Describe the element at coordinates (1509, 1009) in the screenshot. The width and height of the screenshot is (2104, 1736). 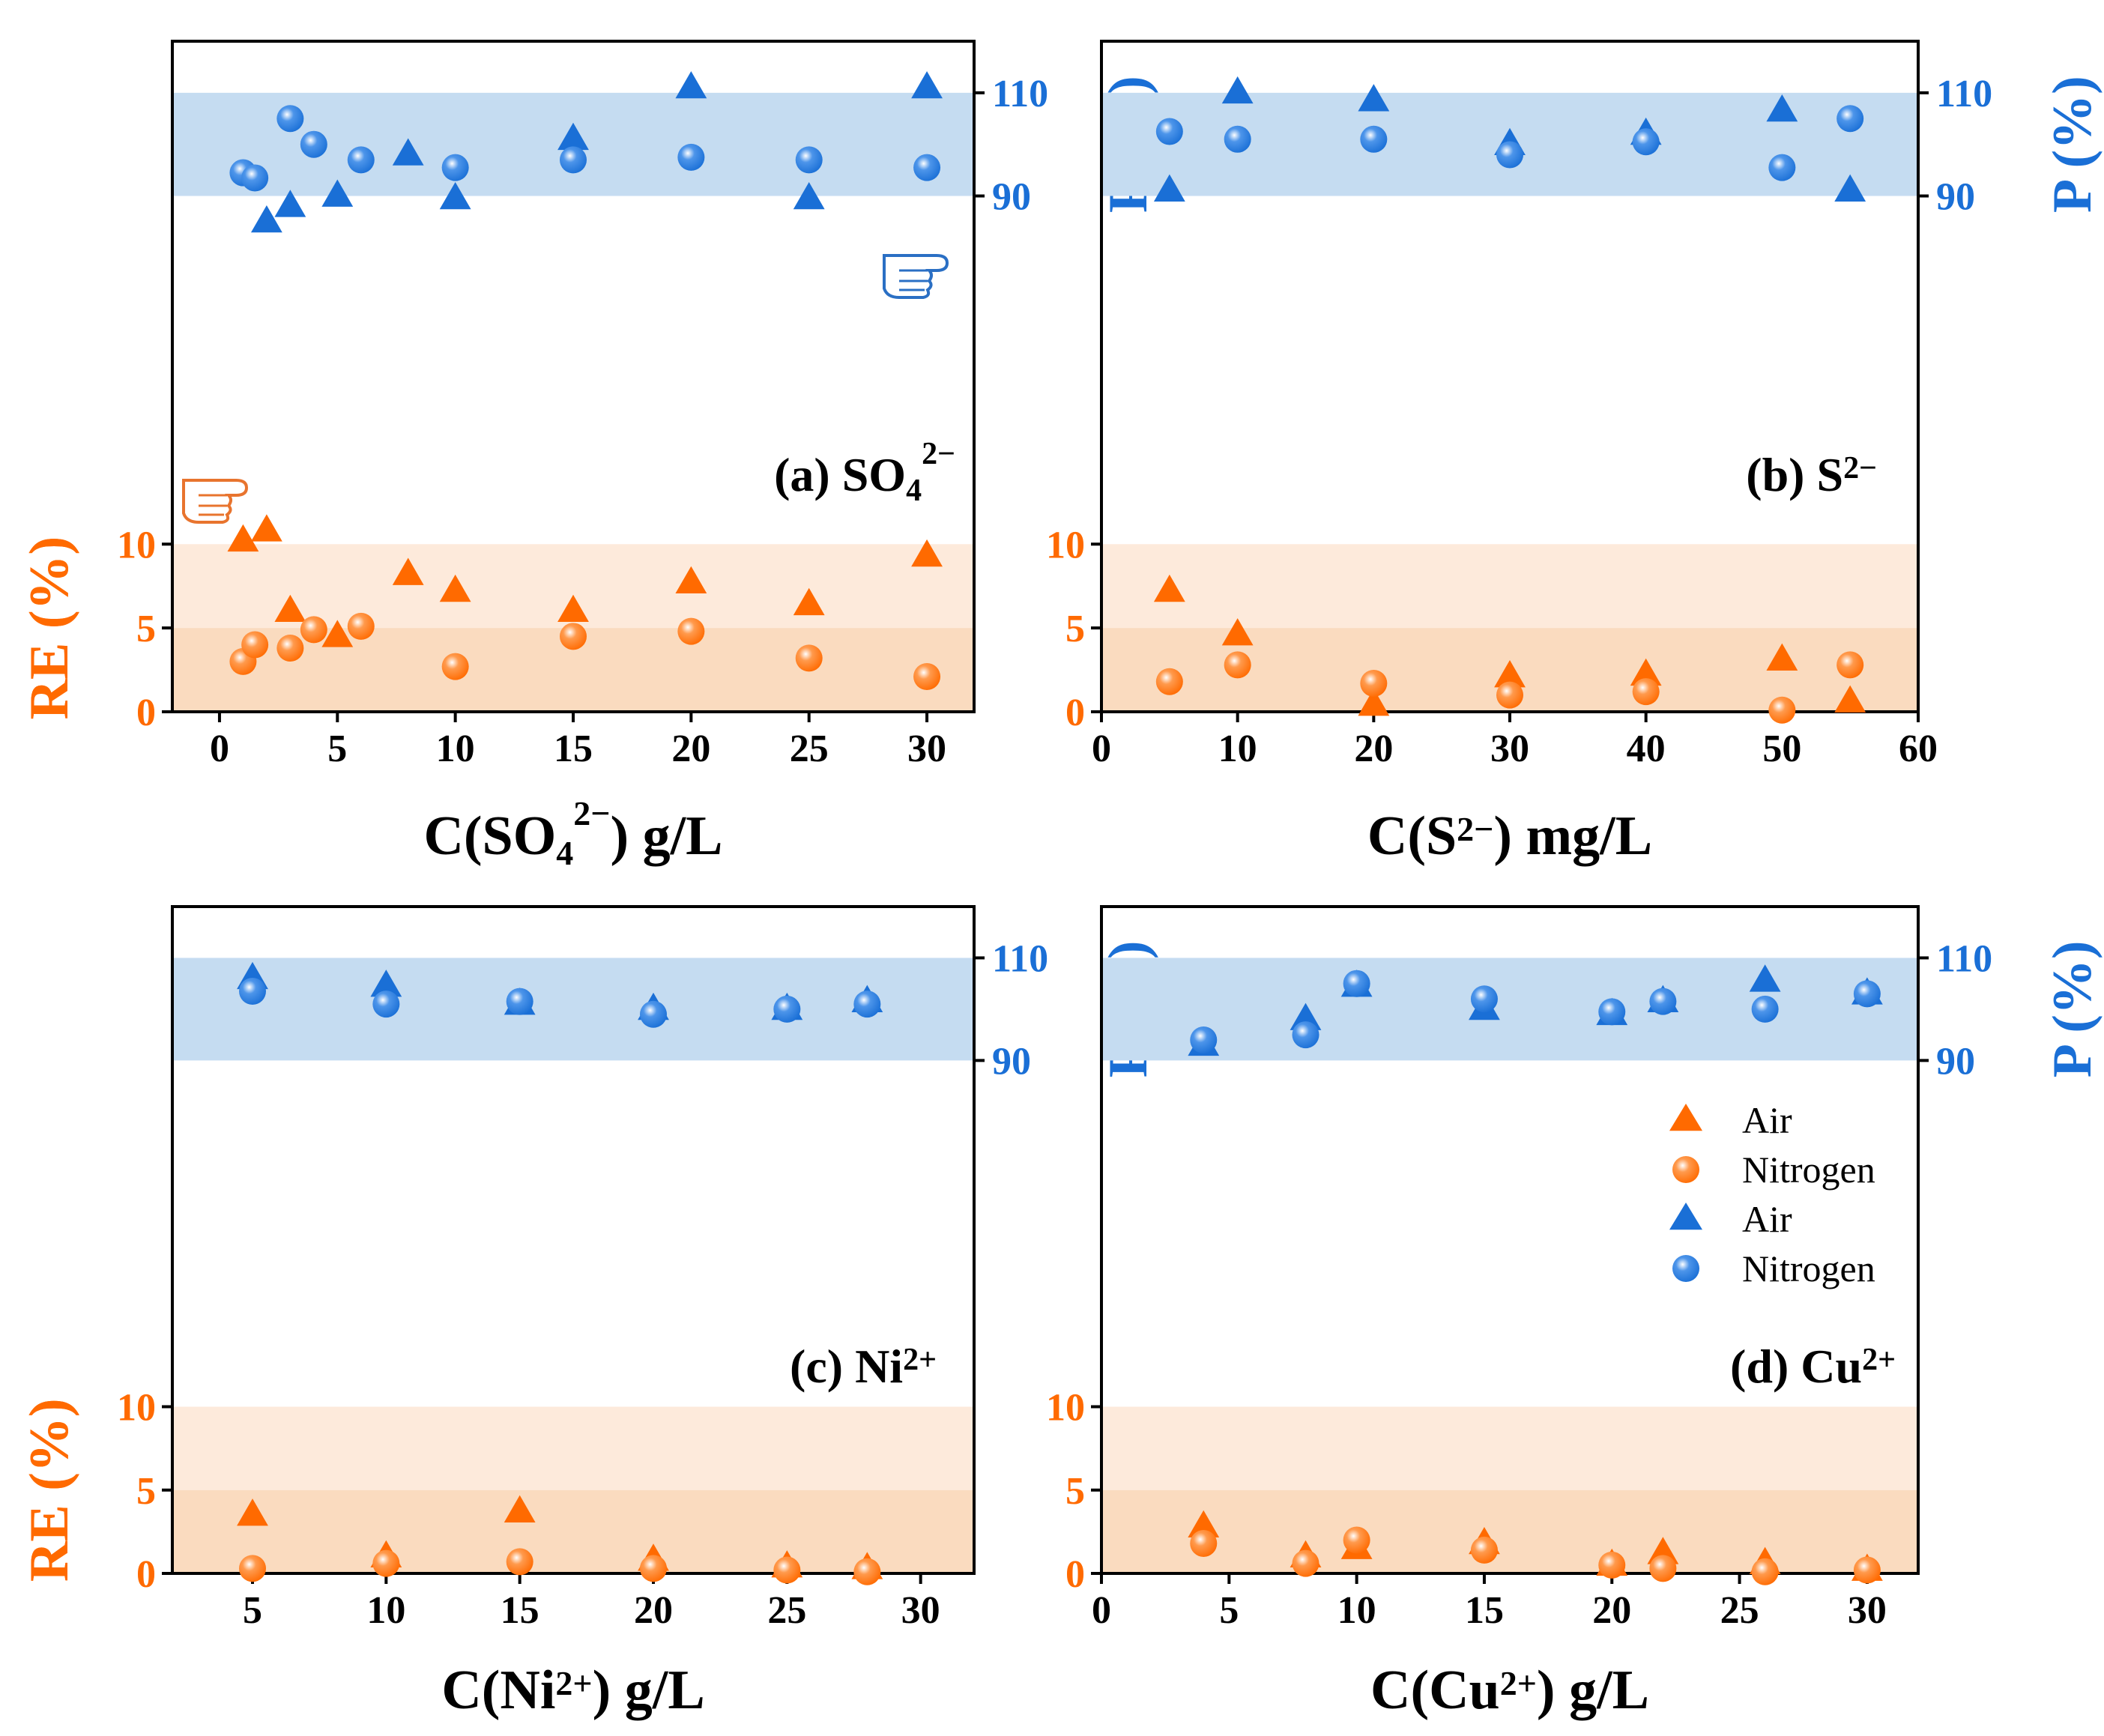
I see `band-p` at that location.